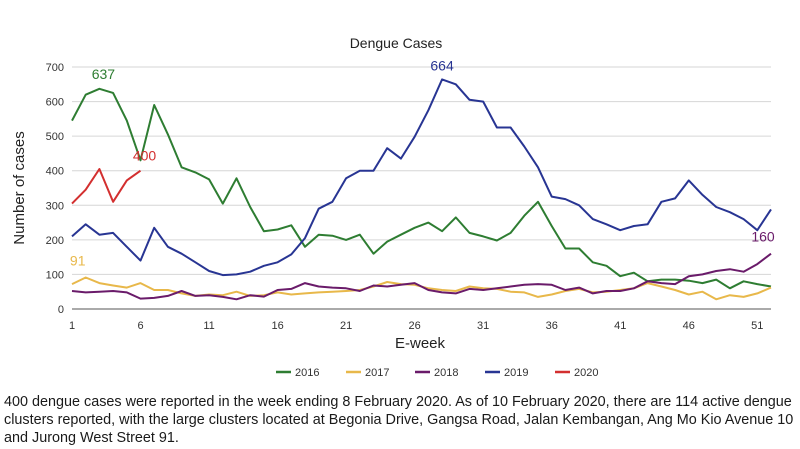  Describe the element at coordinates (106, 186) in the screenshot. I see `series-line-2020` at that location.